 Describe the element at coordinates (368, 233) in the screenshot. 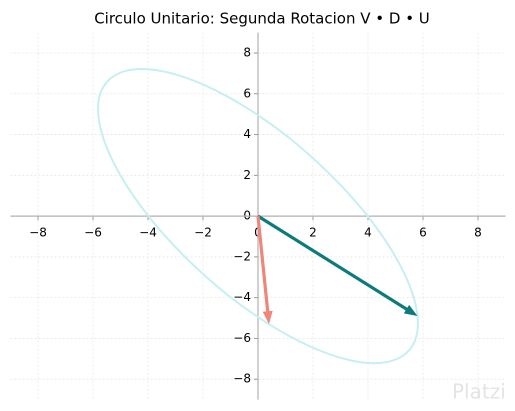

I see `x-tick-label: 4` at that location.